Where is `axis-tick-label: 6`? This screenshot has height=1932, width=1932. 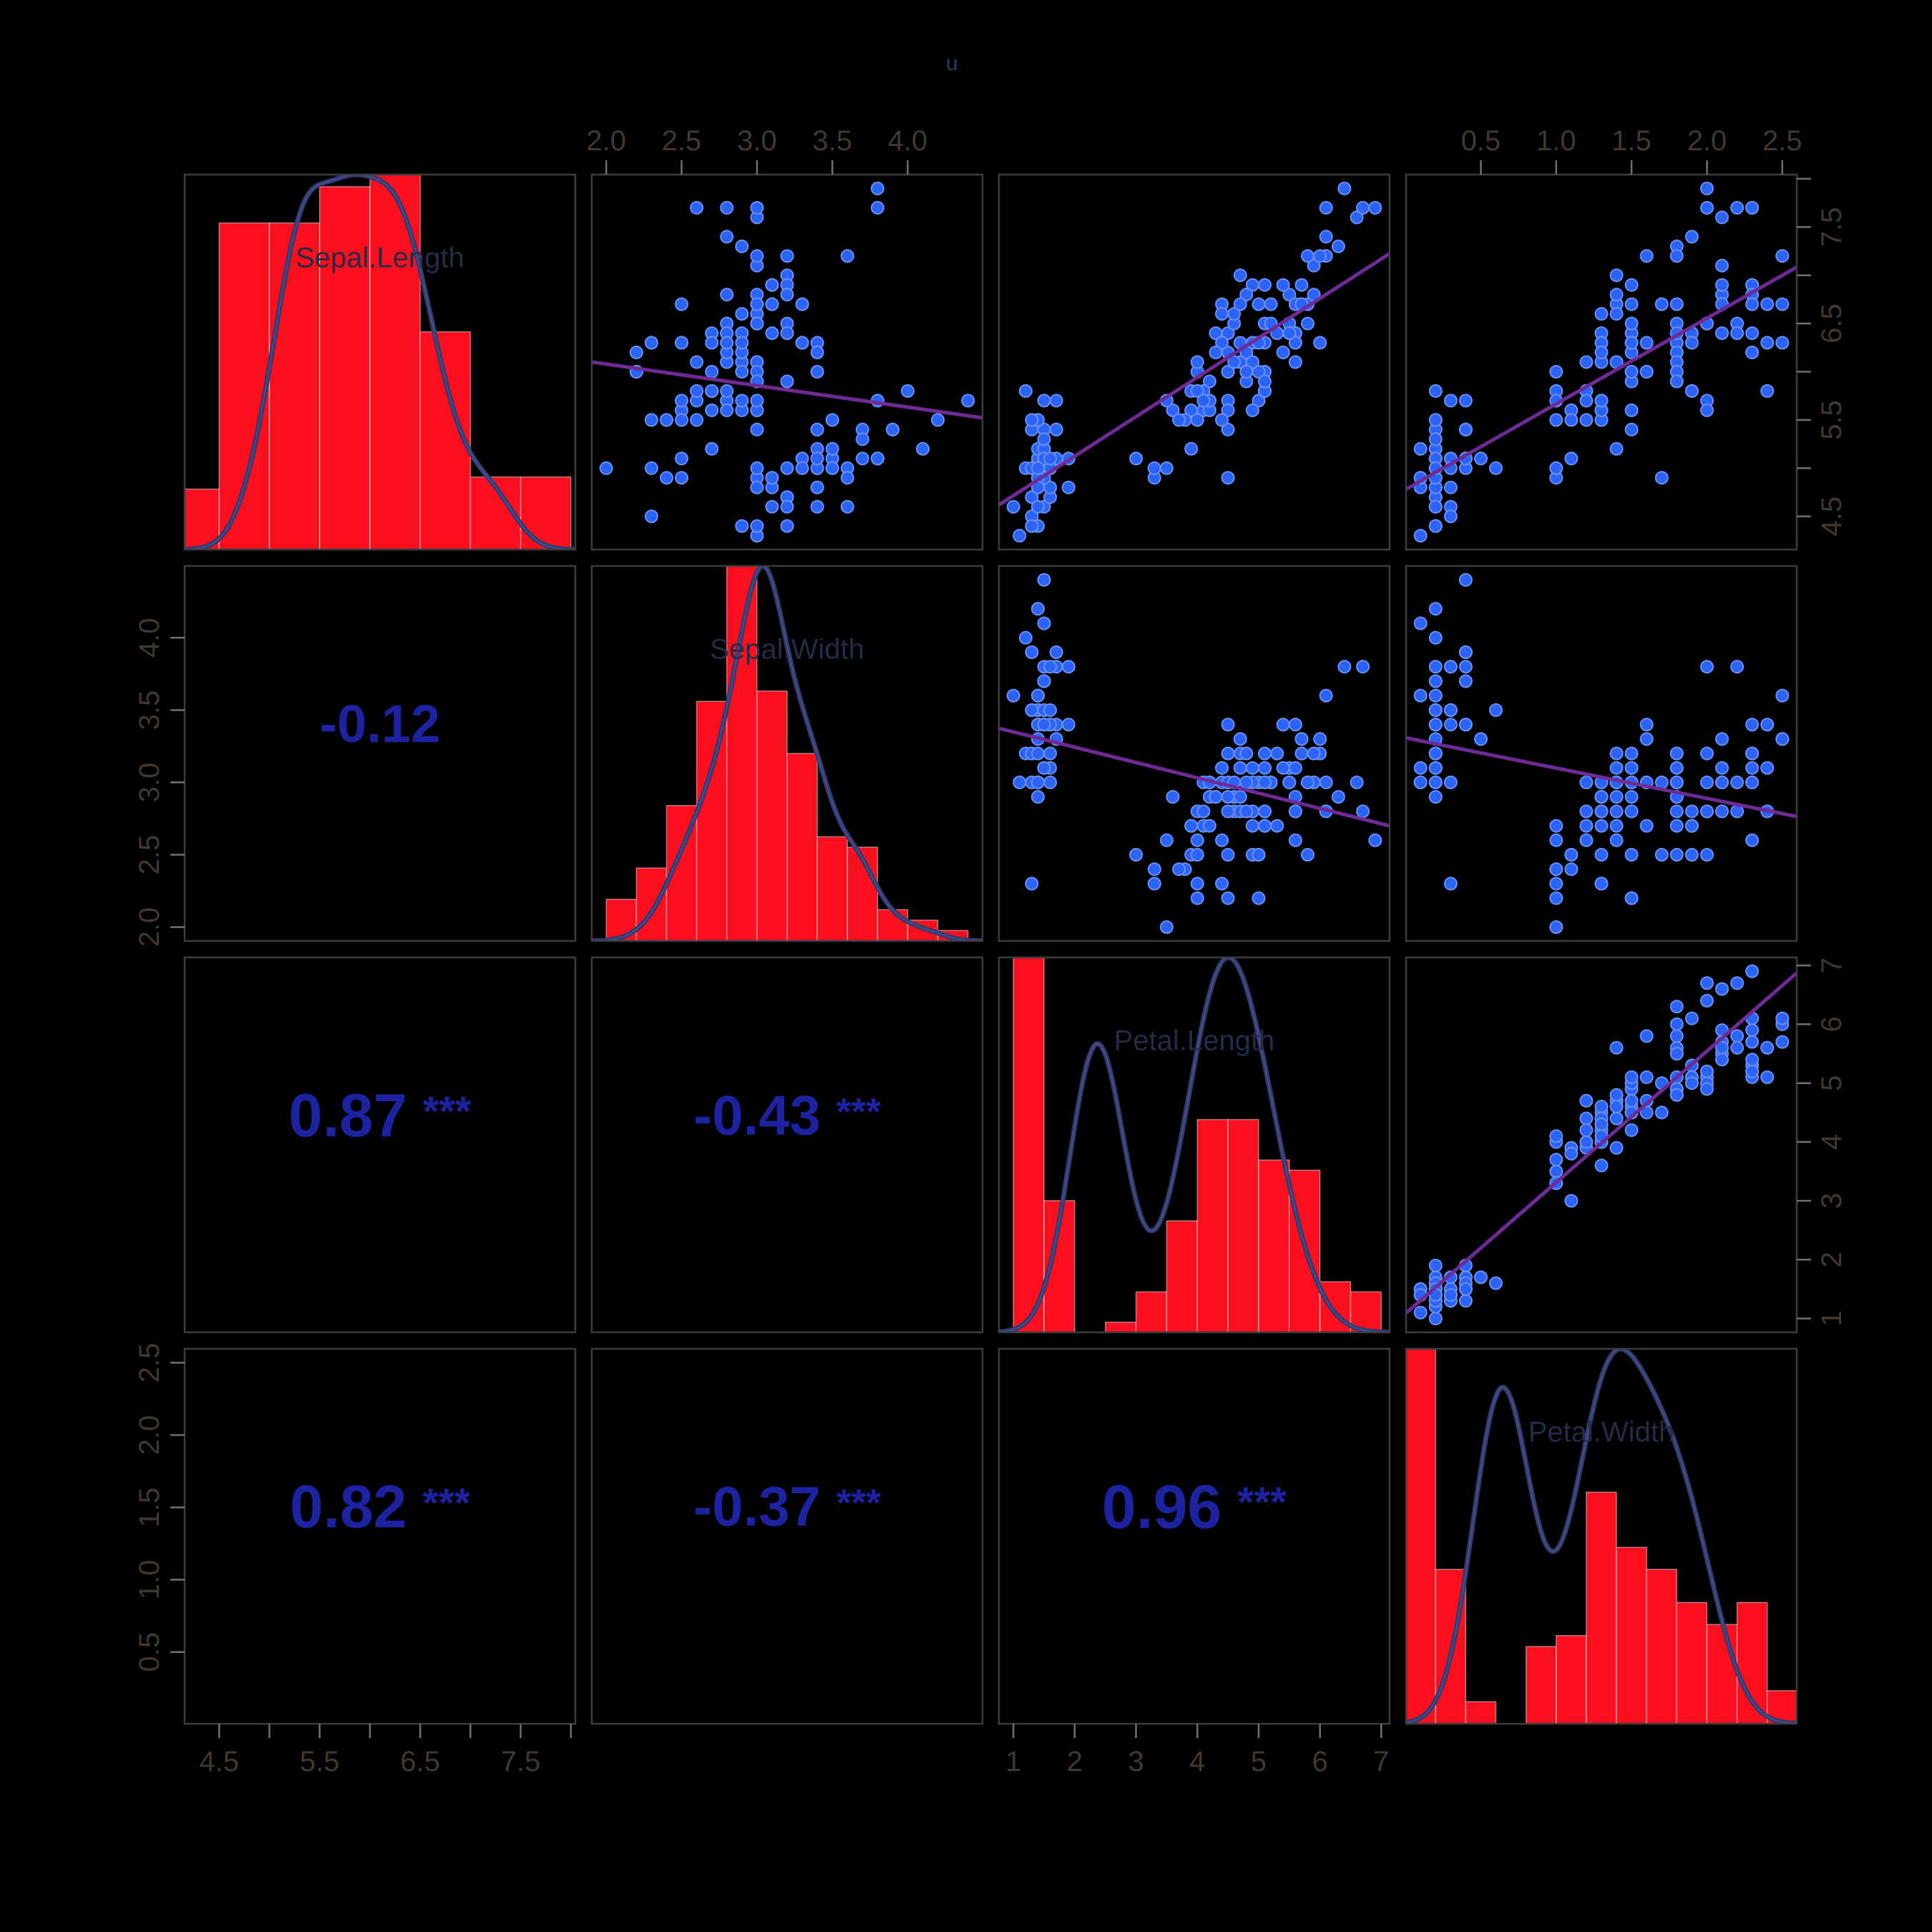
axis-tick-label: 6 is located at coordinates (1832, 1024).